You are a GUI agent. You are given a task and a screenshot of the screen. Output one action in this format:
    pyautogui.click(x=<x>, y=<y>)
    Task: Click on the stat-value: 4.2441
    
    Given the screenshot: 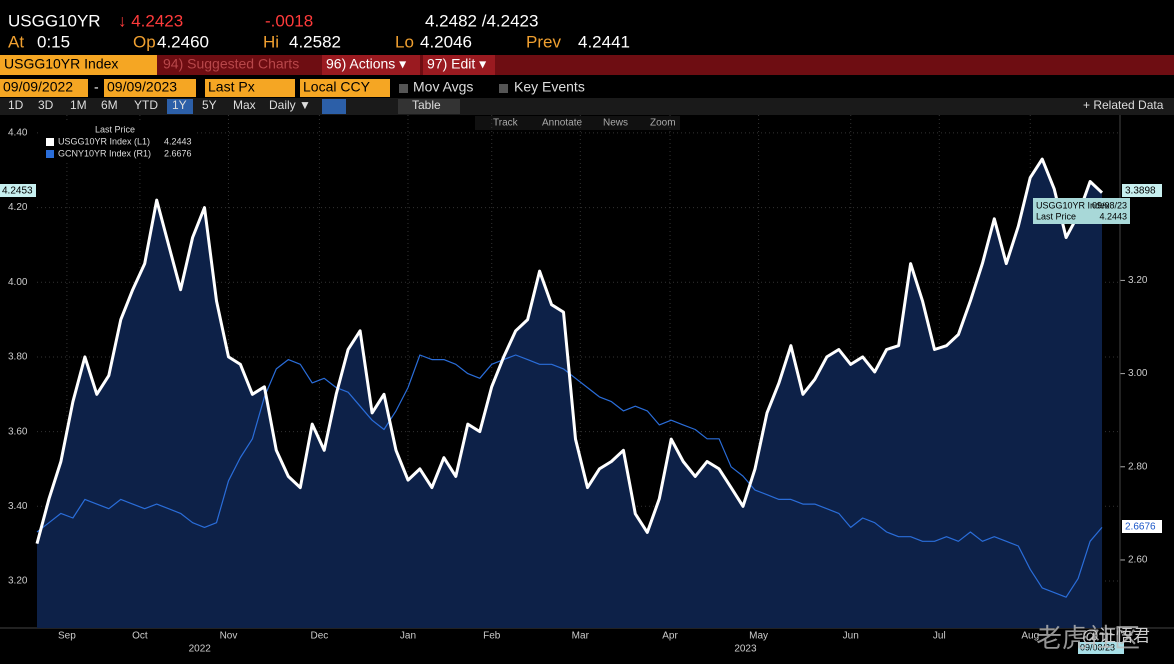 What is the action you would take?
    pyautogui.click(x=604, y=41)
    